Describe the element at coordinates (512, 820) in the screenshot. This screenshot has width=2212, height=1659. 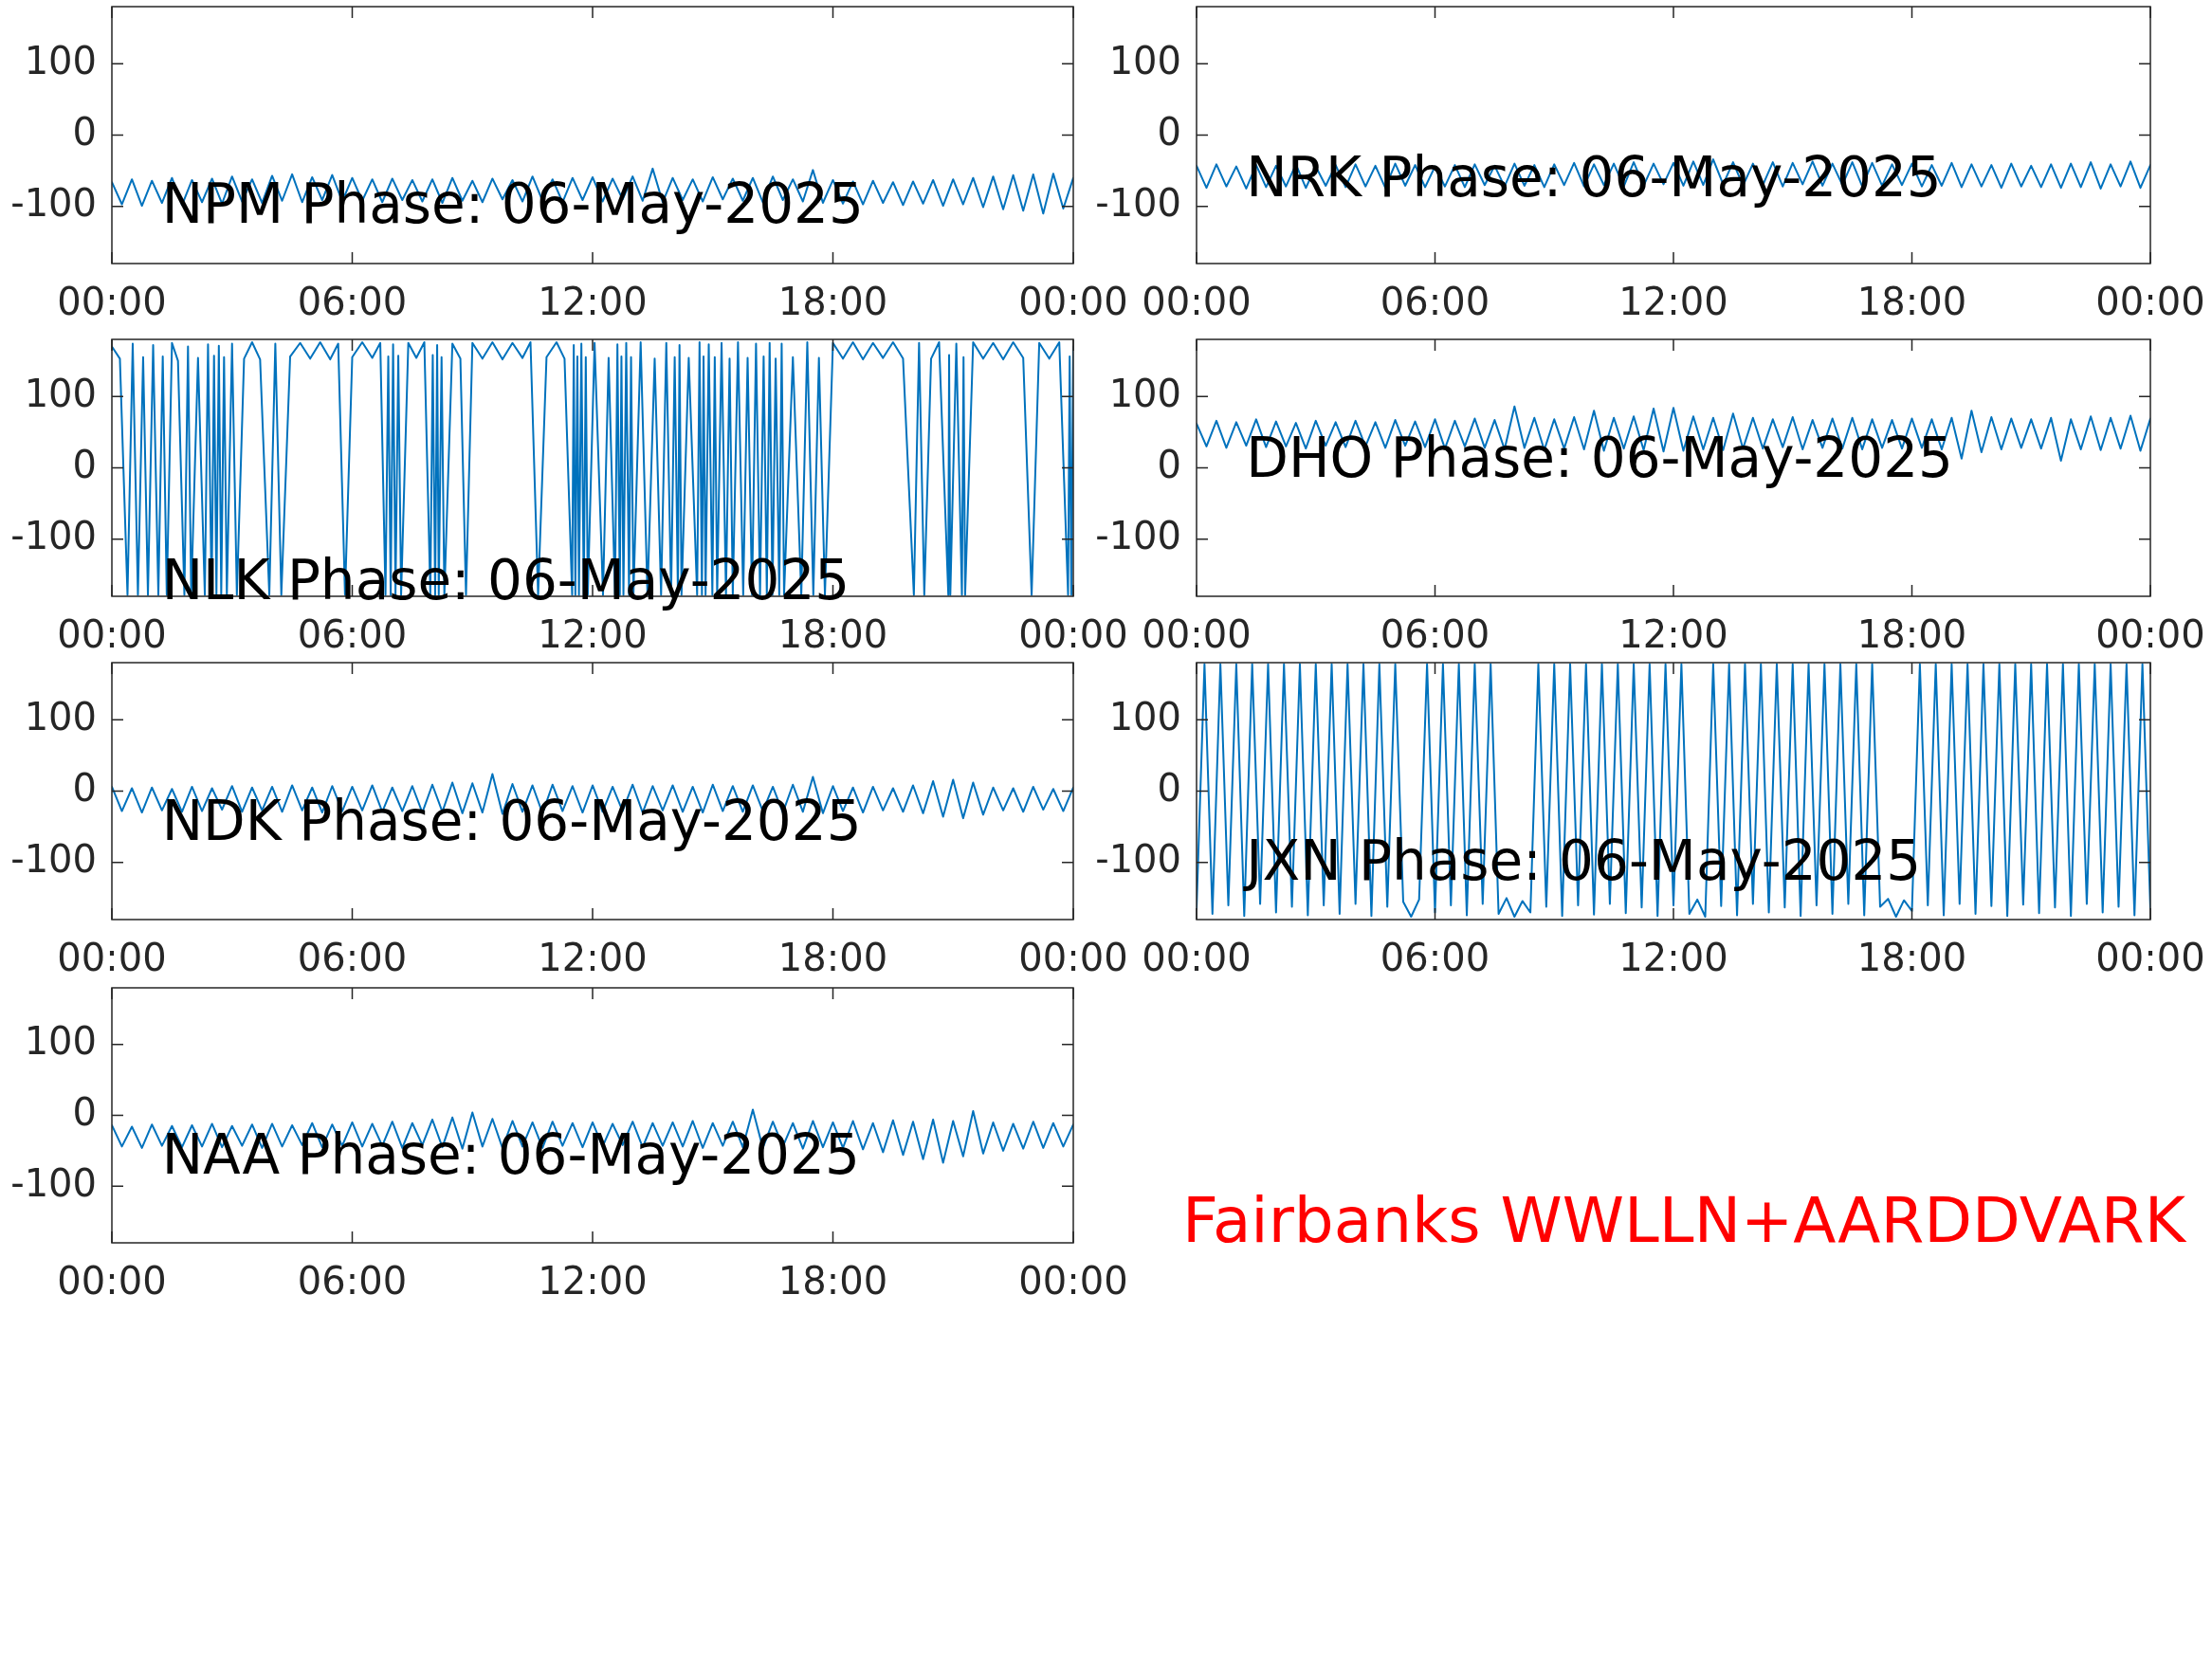
I see `text: NDK Phase: 06-May-2025` at that location.